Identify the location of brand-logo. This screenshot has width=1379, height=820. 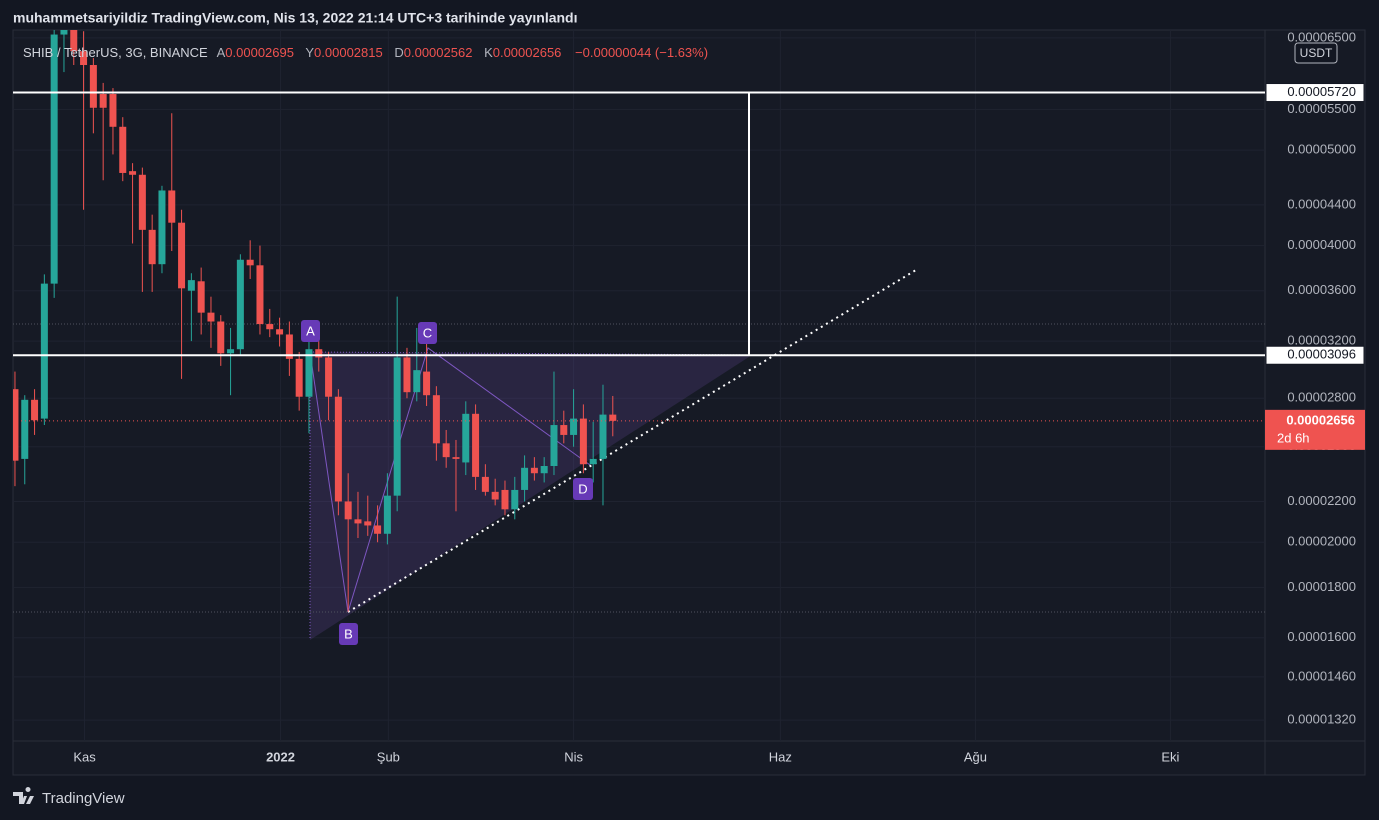
(23, 795).